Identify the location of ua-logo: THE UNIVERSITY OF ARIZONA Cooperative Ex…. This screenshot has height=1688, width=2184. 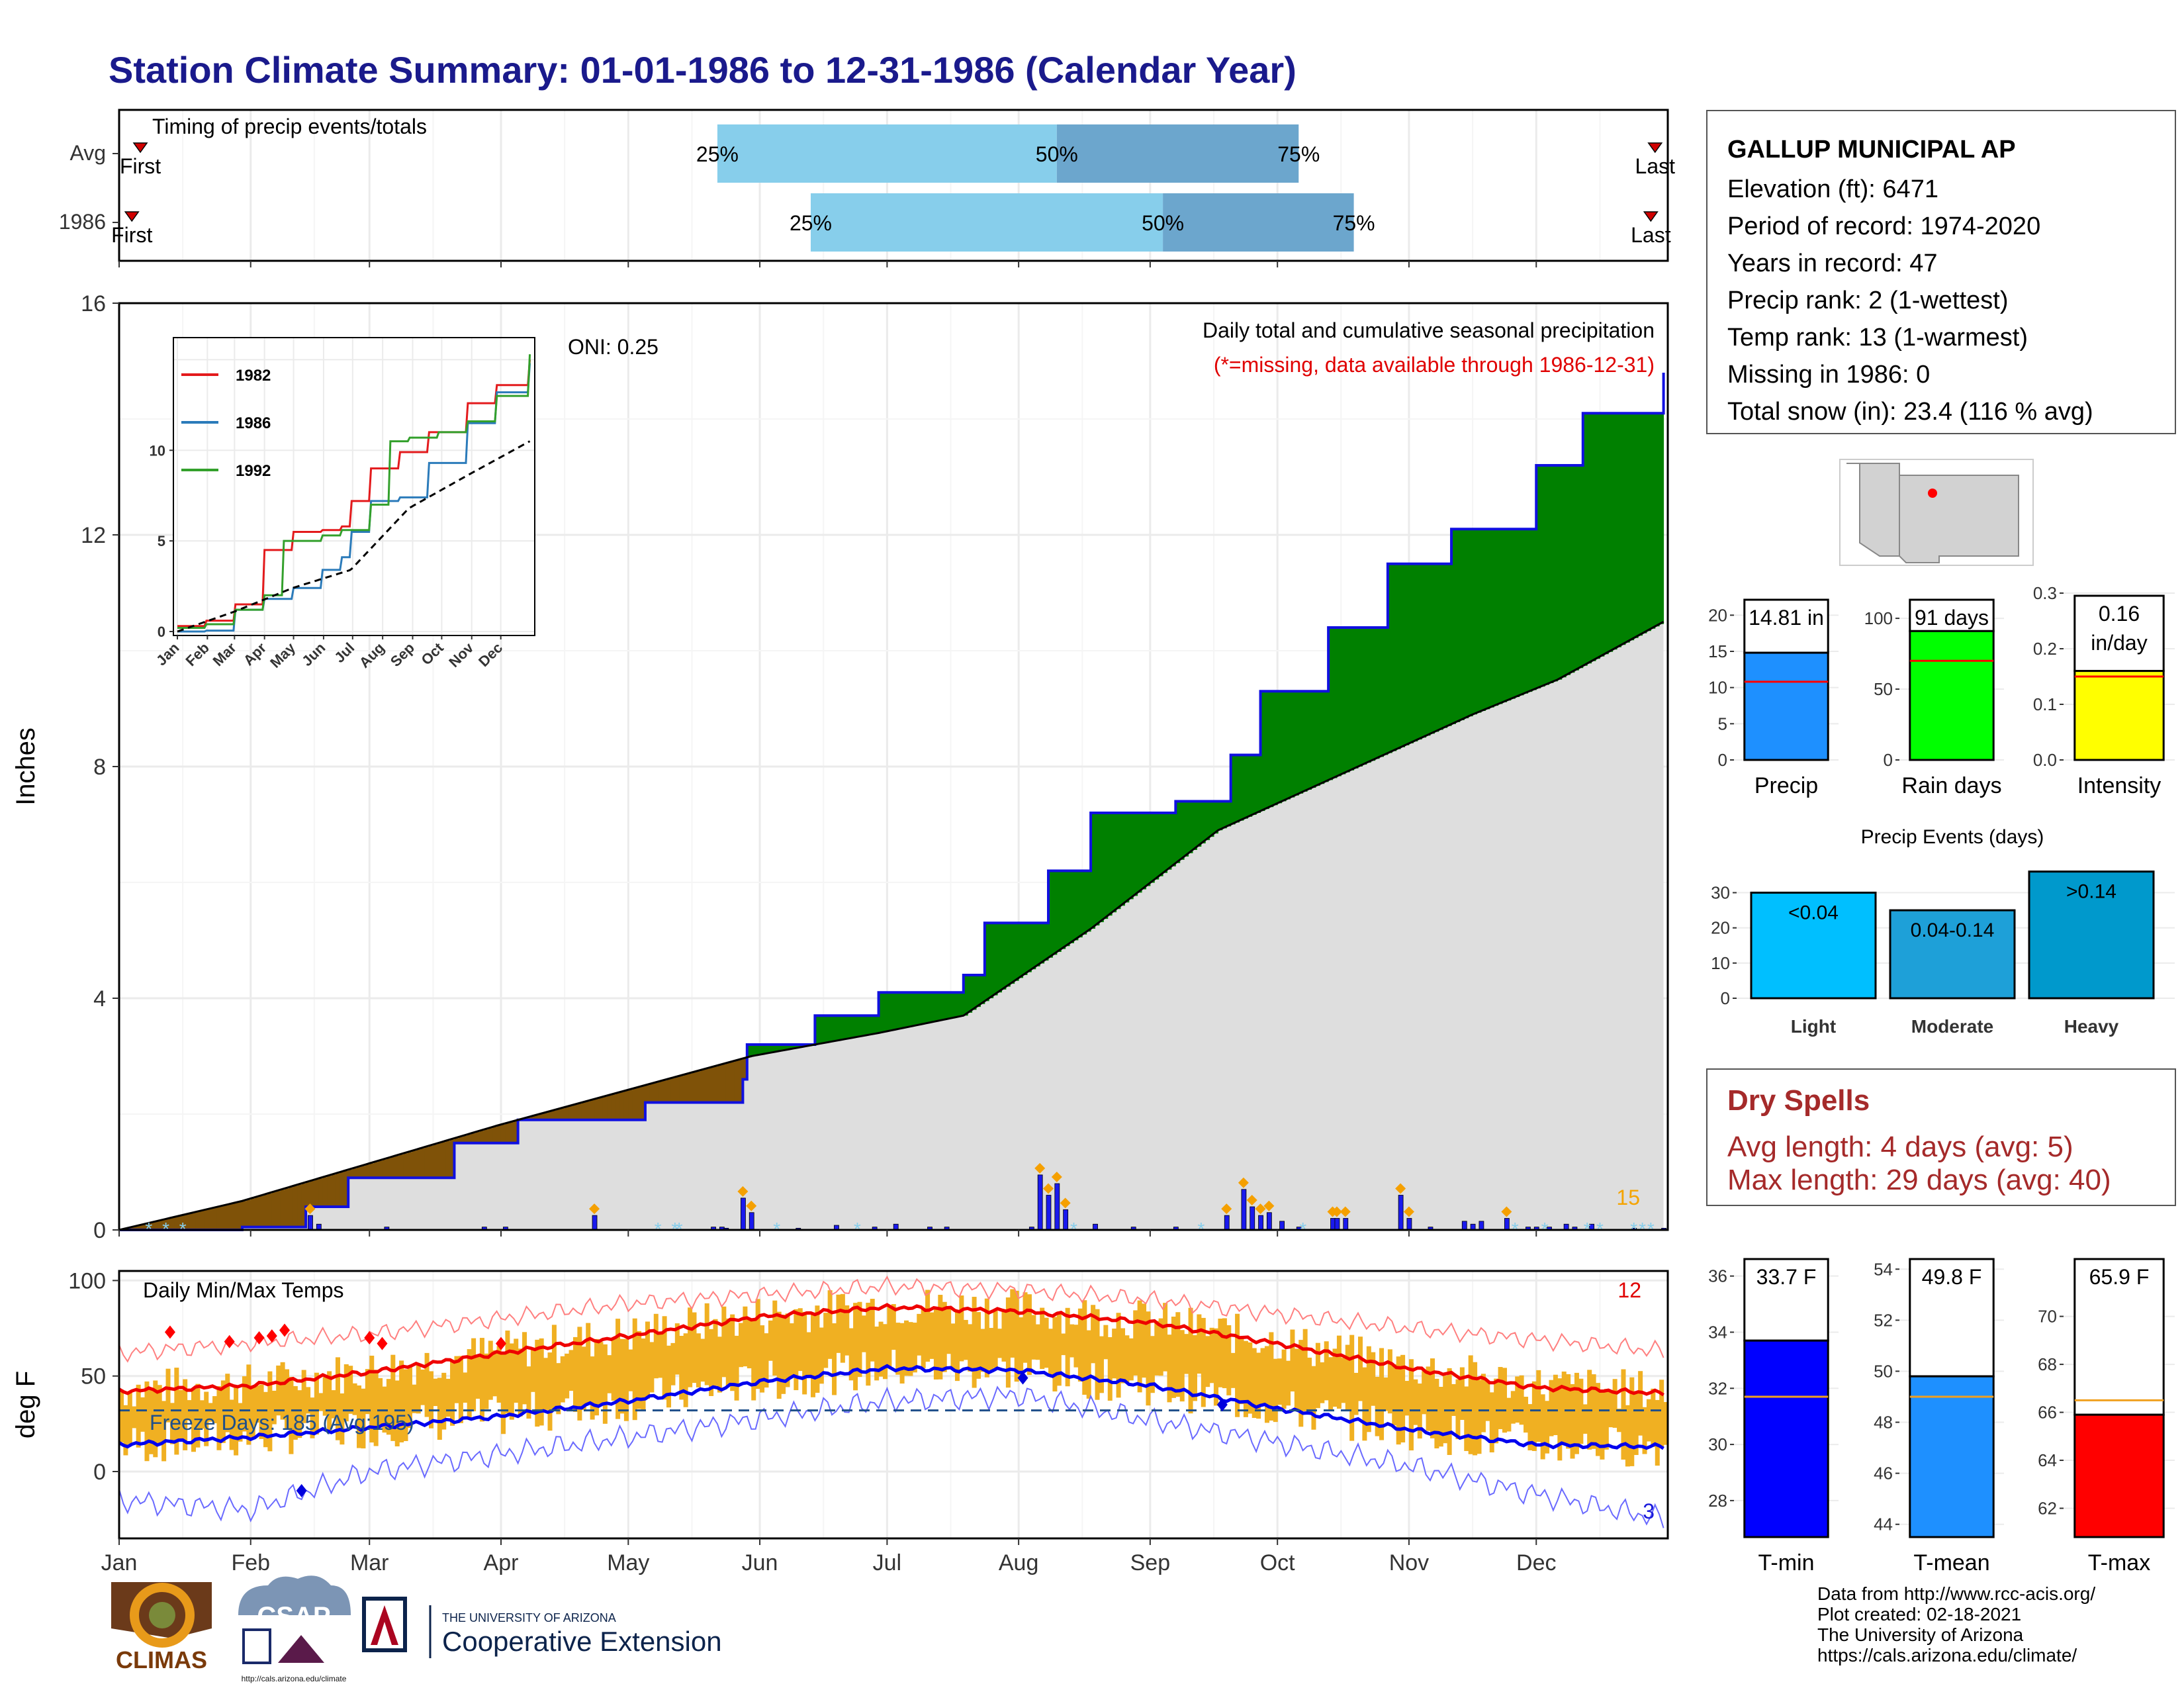
(542, 1627).